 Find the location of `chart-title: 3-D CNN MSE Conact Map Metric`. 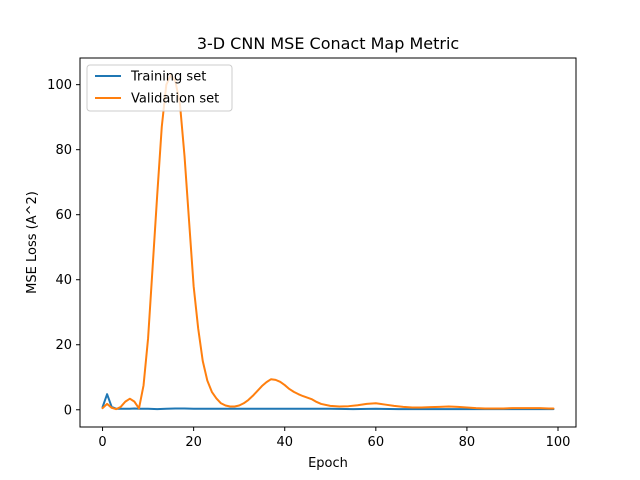

chart-title: 3-D CNN MSE Conact Map Metric is located at coordinates (328, 43).